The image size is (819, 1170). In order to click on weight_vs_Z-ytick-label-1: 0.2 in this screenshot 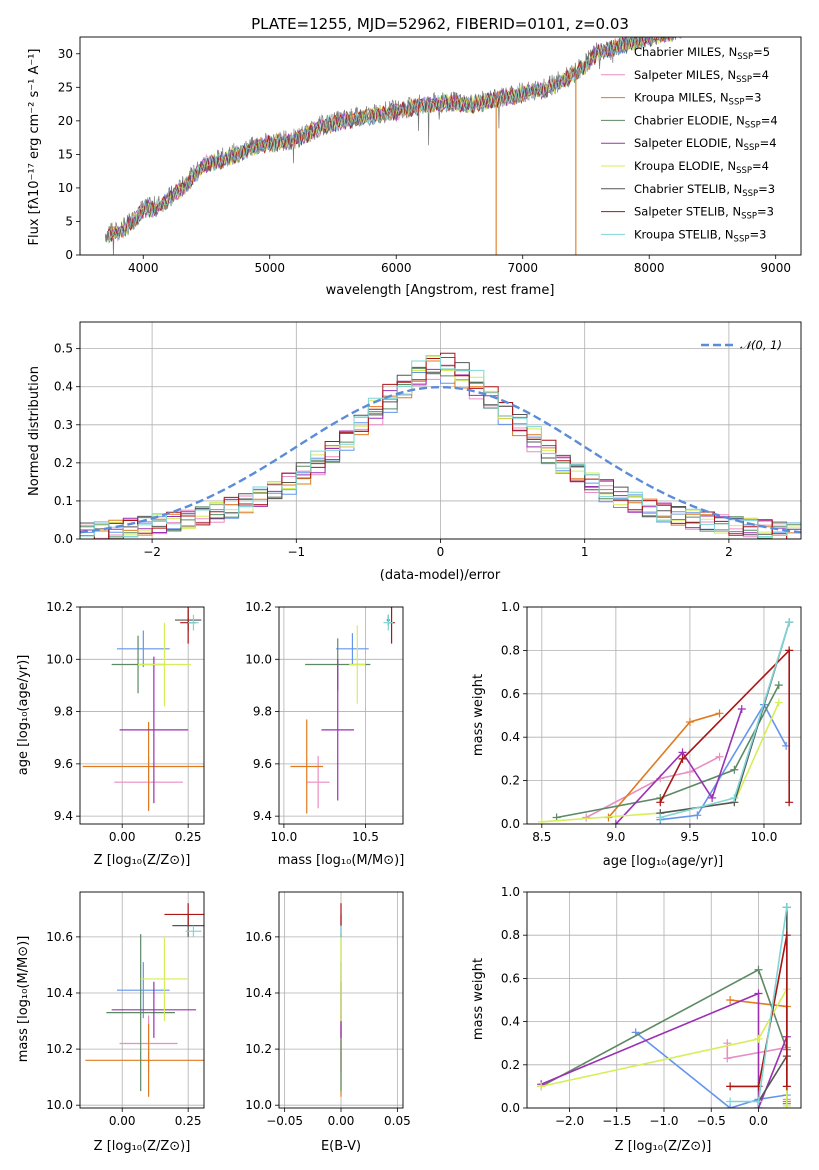, I will do `click(510, 1065)`.